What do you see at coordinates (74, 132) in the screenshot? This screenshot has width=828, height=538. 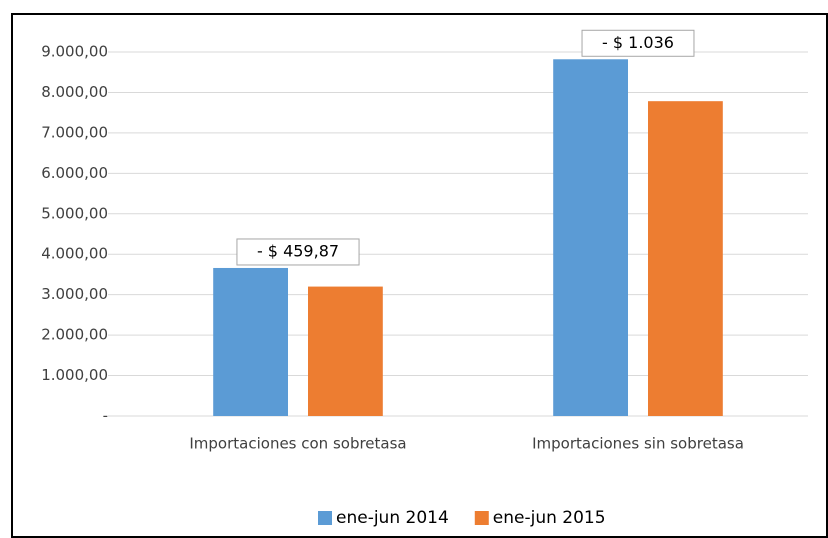 I see `y-tick-label: 7.000,00` at bounding box center [74, 132].